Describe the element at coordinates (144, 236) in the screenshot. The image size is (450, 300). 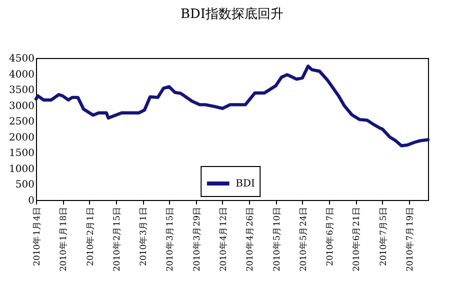
I see `x-tick-label: 2010年3月1日` at that location.